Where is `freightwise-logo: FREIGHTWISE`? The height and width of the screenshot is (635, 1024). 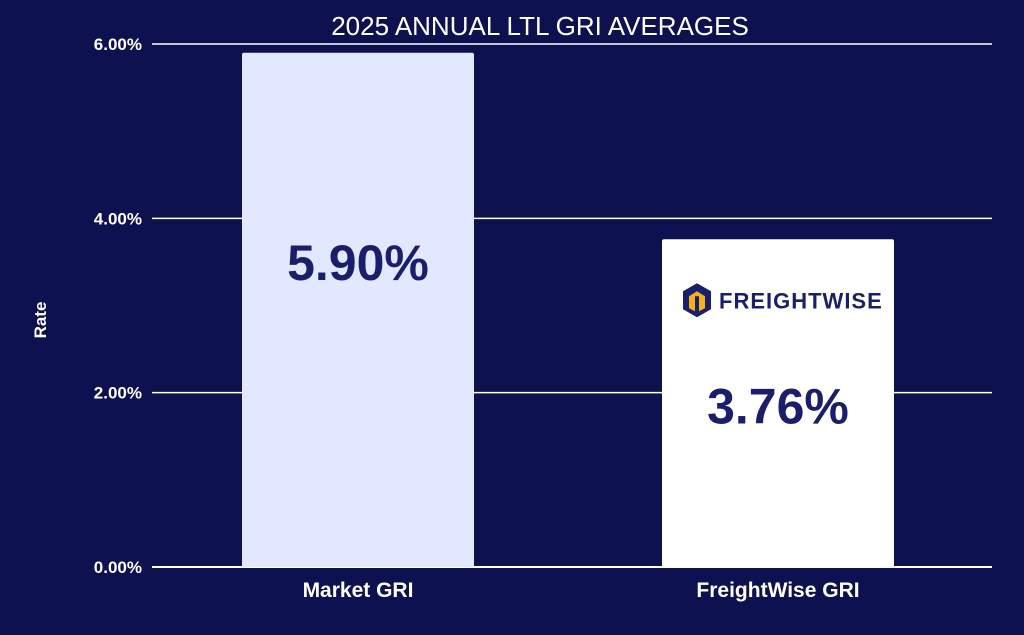 freightwise-logo: FREIGHTWISE is located at coordinates (783, 300).